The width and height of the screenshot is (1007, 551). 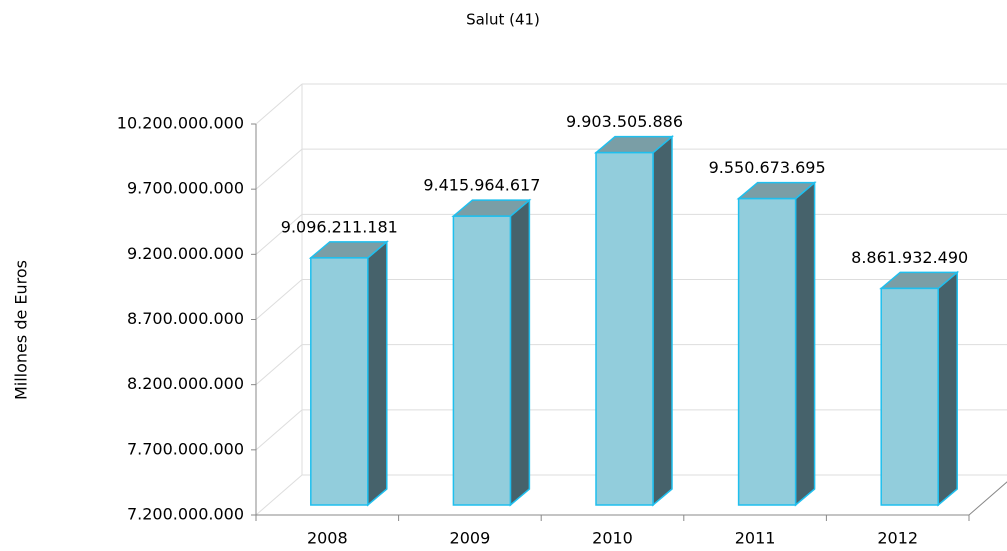 I want to click on y-tick-label: 7.700.000.000, so click(x=185, y=448).